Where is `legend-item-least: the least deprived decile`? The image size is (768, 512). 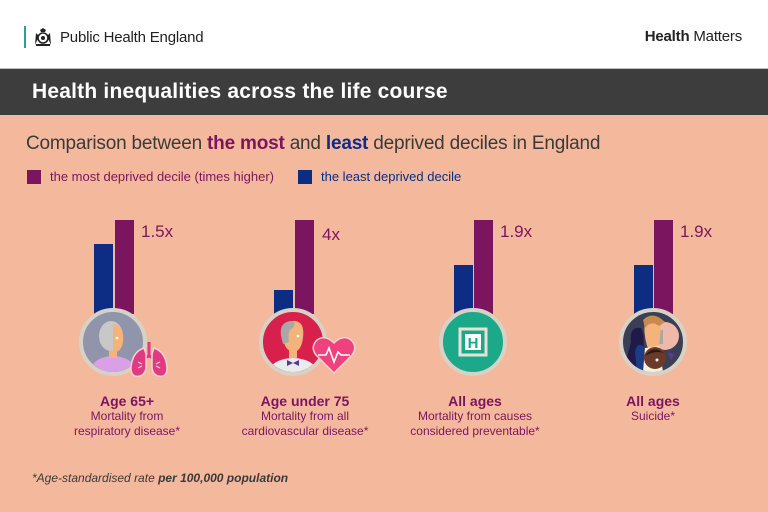
legend-item-least: the least deprived decile is located at coordinates (379, 176).